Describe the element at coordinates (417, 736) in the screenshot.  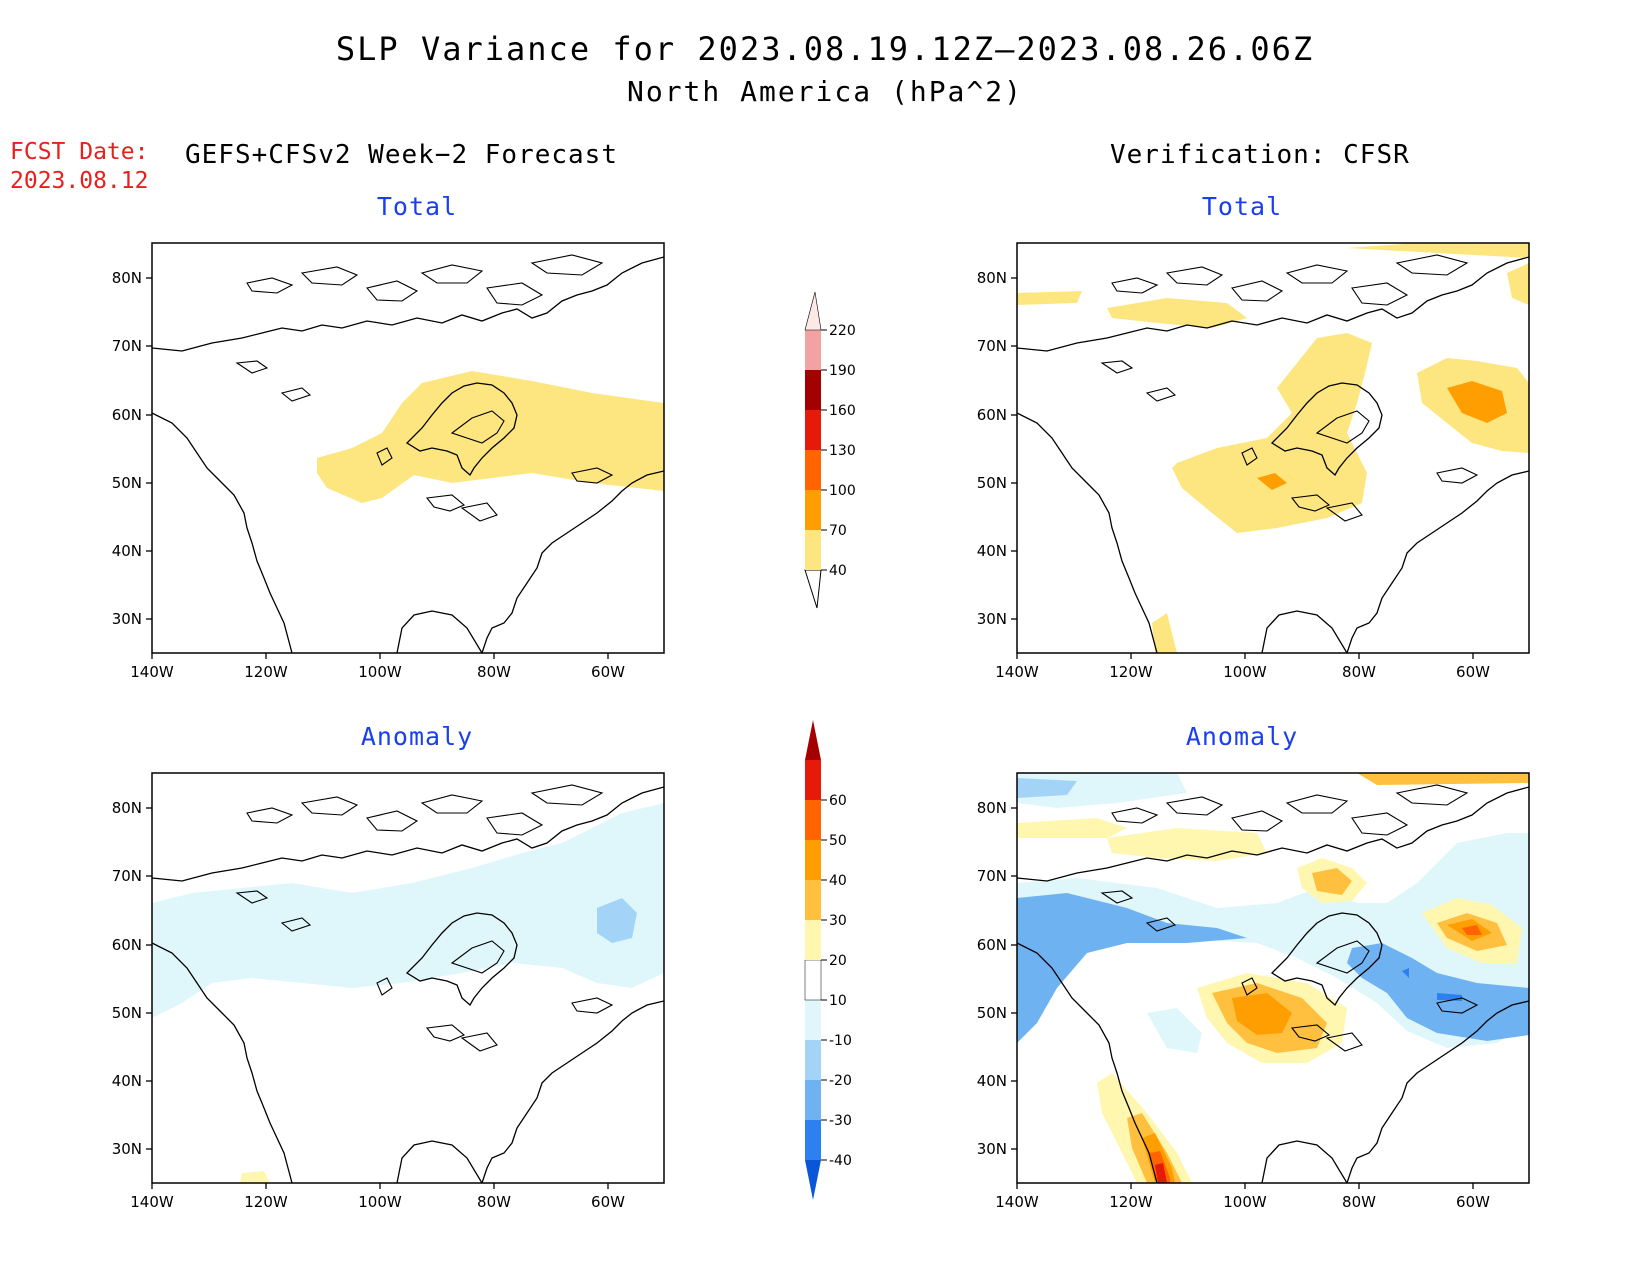
I see `panel-title-forecast-anomaly: Anomaly` at that location.